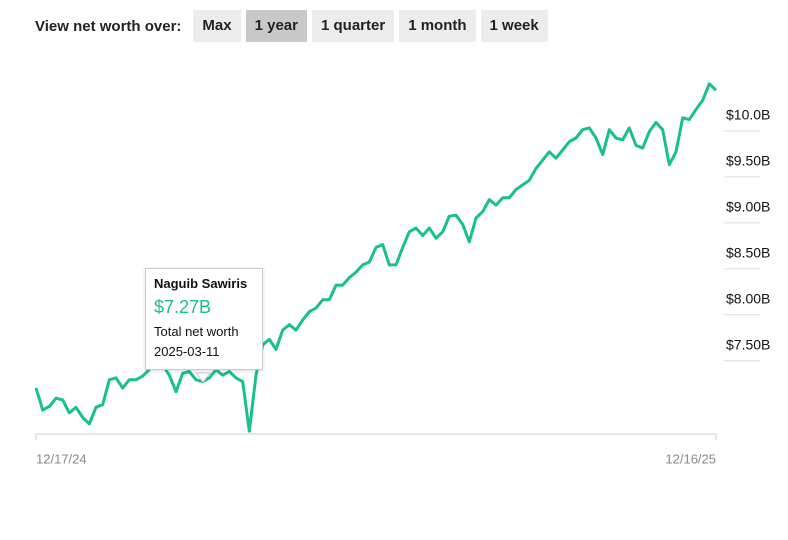 The image size is (788, 540). I want to click on y-tick-label: $9.50B, so click(748, 161).